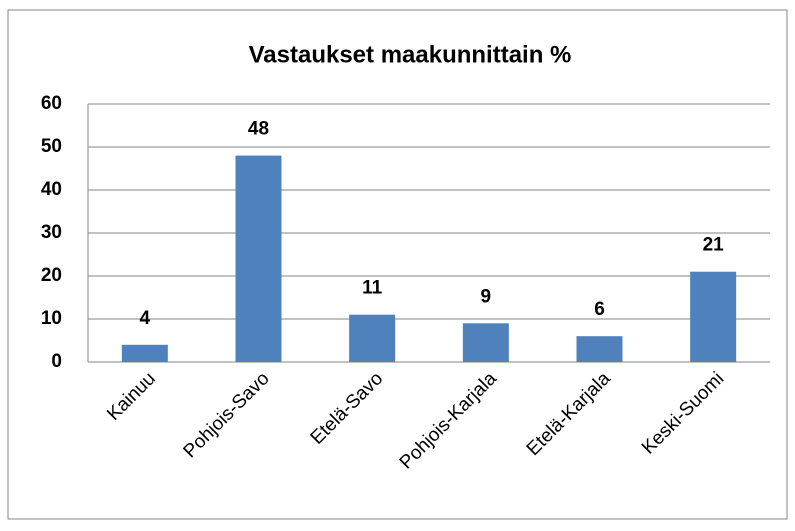 The height and width of the screenshot is (531, 795). What do you see at coordinates (56, 361) in the screenshot?
I see `y-tick-label: 0` at bounding box center [56, 361].